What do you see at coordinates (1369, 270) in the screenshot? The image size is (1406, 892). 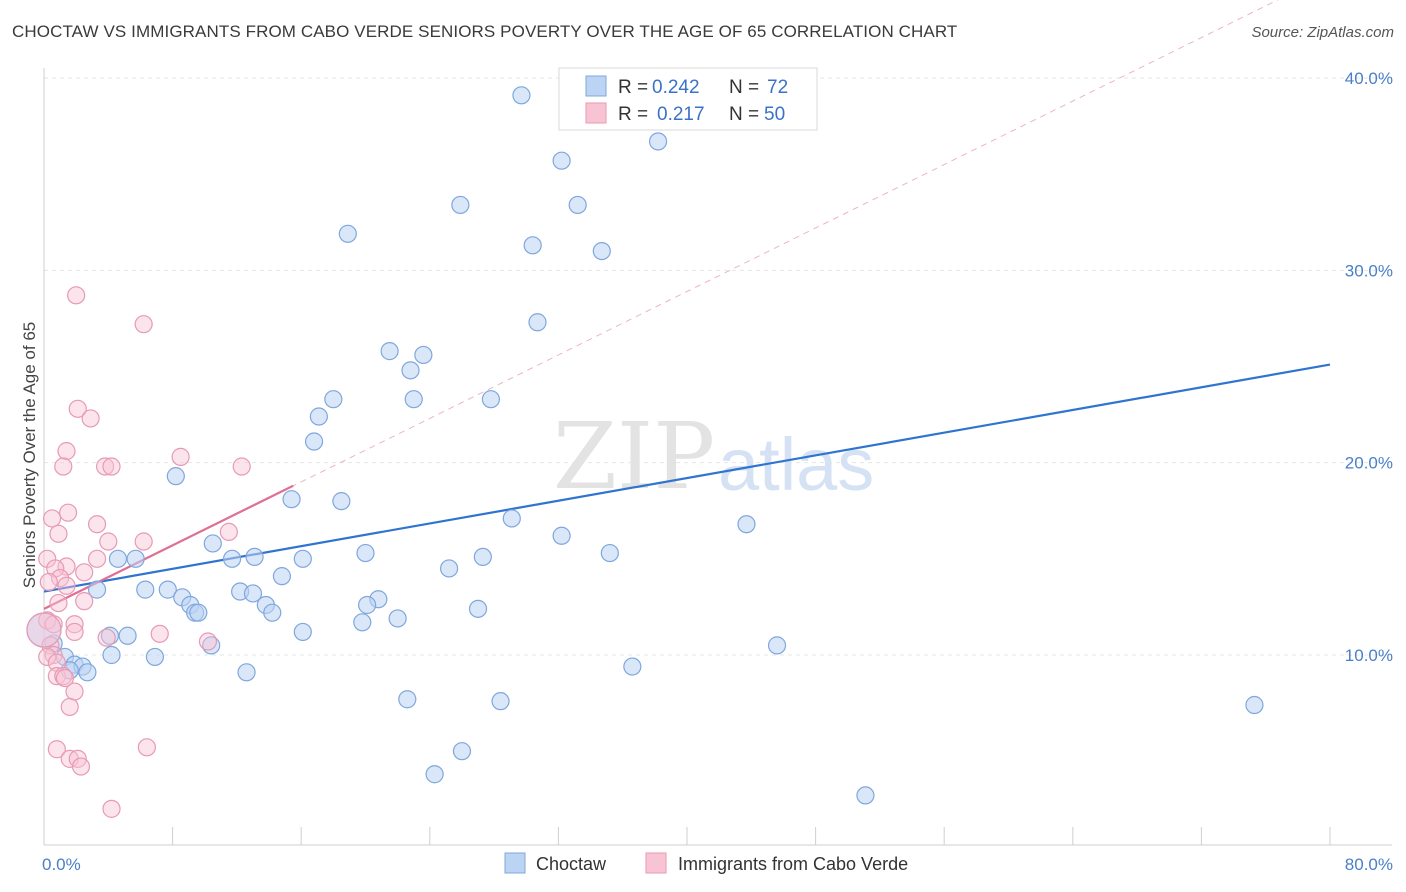 I see `y-tick-label: 30.0%` at bounding box center [1369, 270].